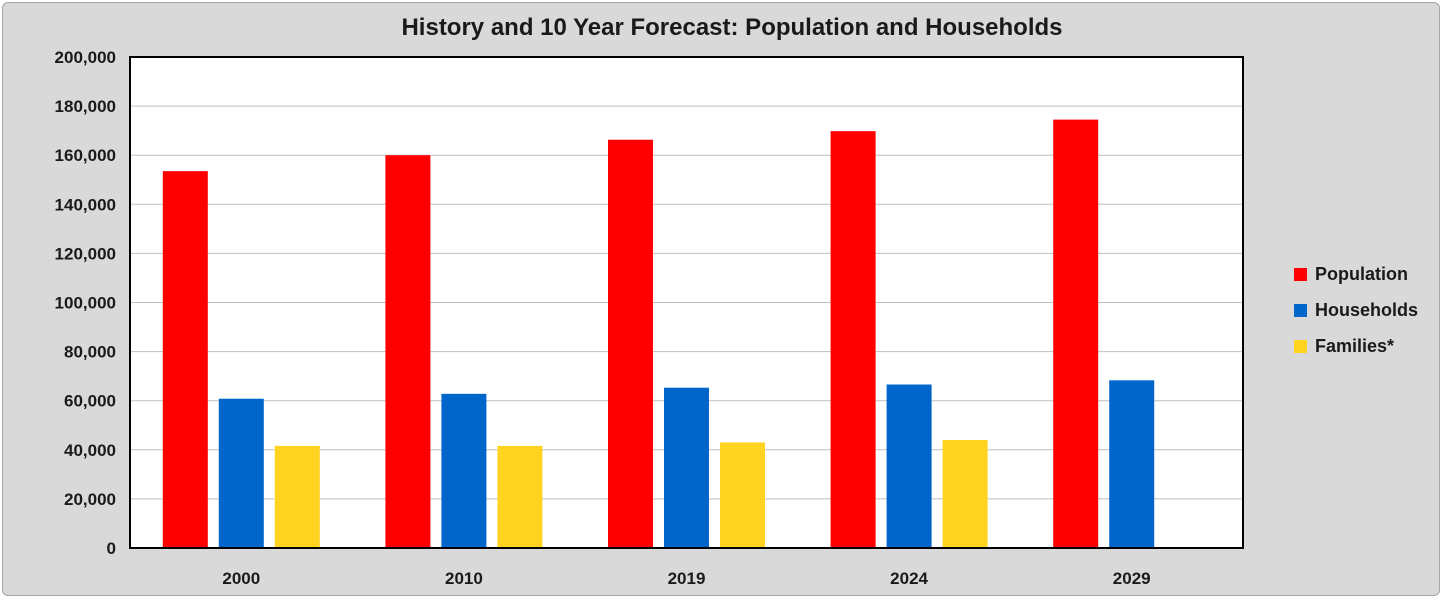 The width and height of the screenshot is (1444, 600). I want to click on legend-swatch-families, so click(1300, 346).